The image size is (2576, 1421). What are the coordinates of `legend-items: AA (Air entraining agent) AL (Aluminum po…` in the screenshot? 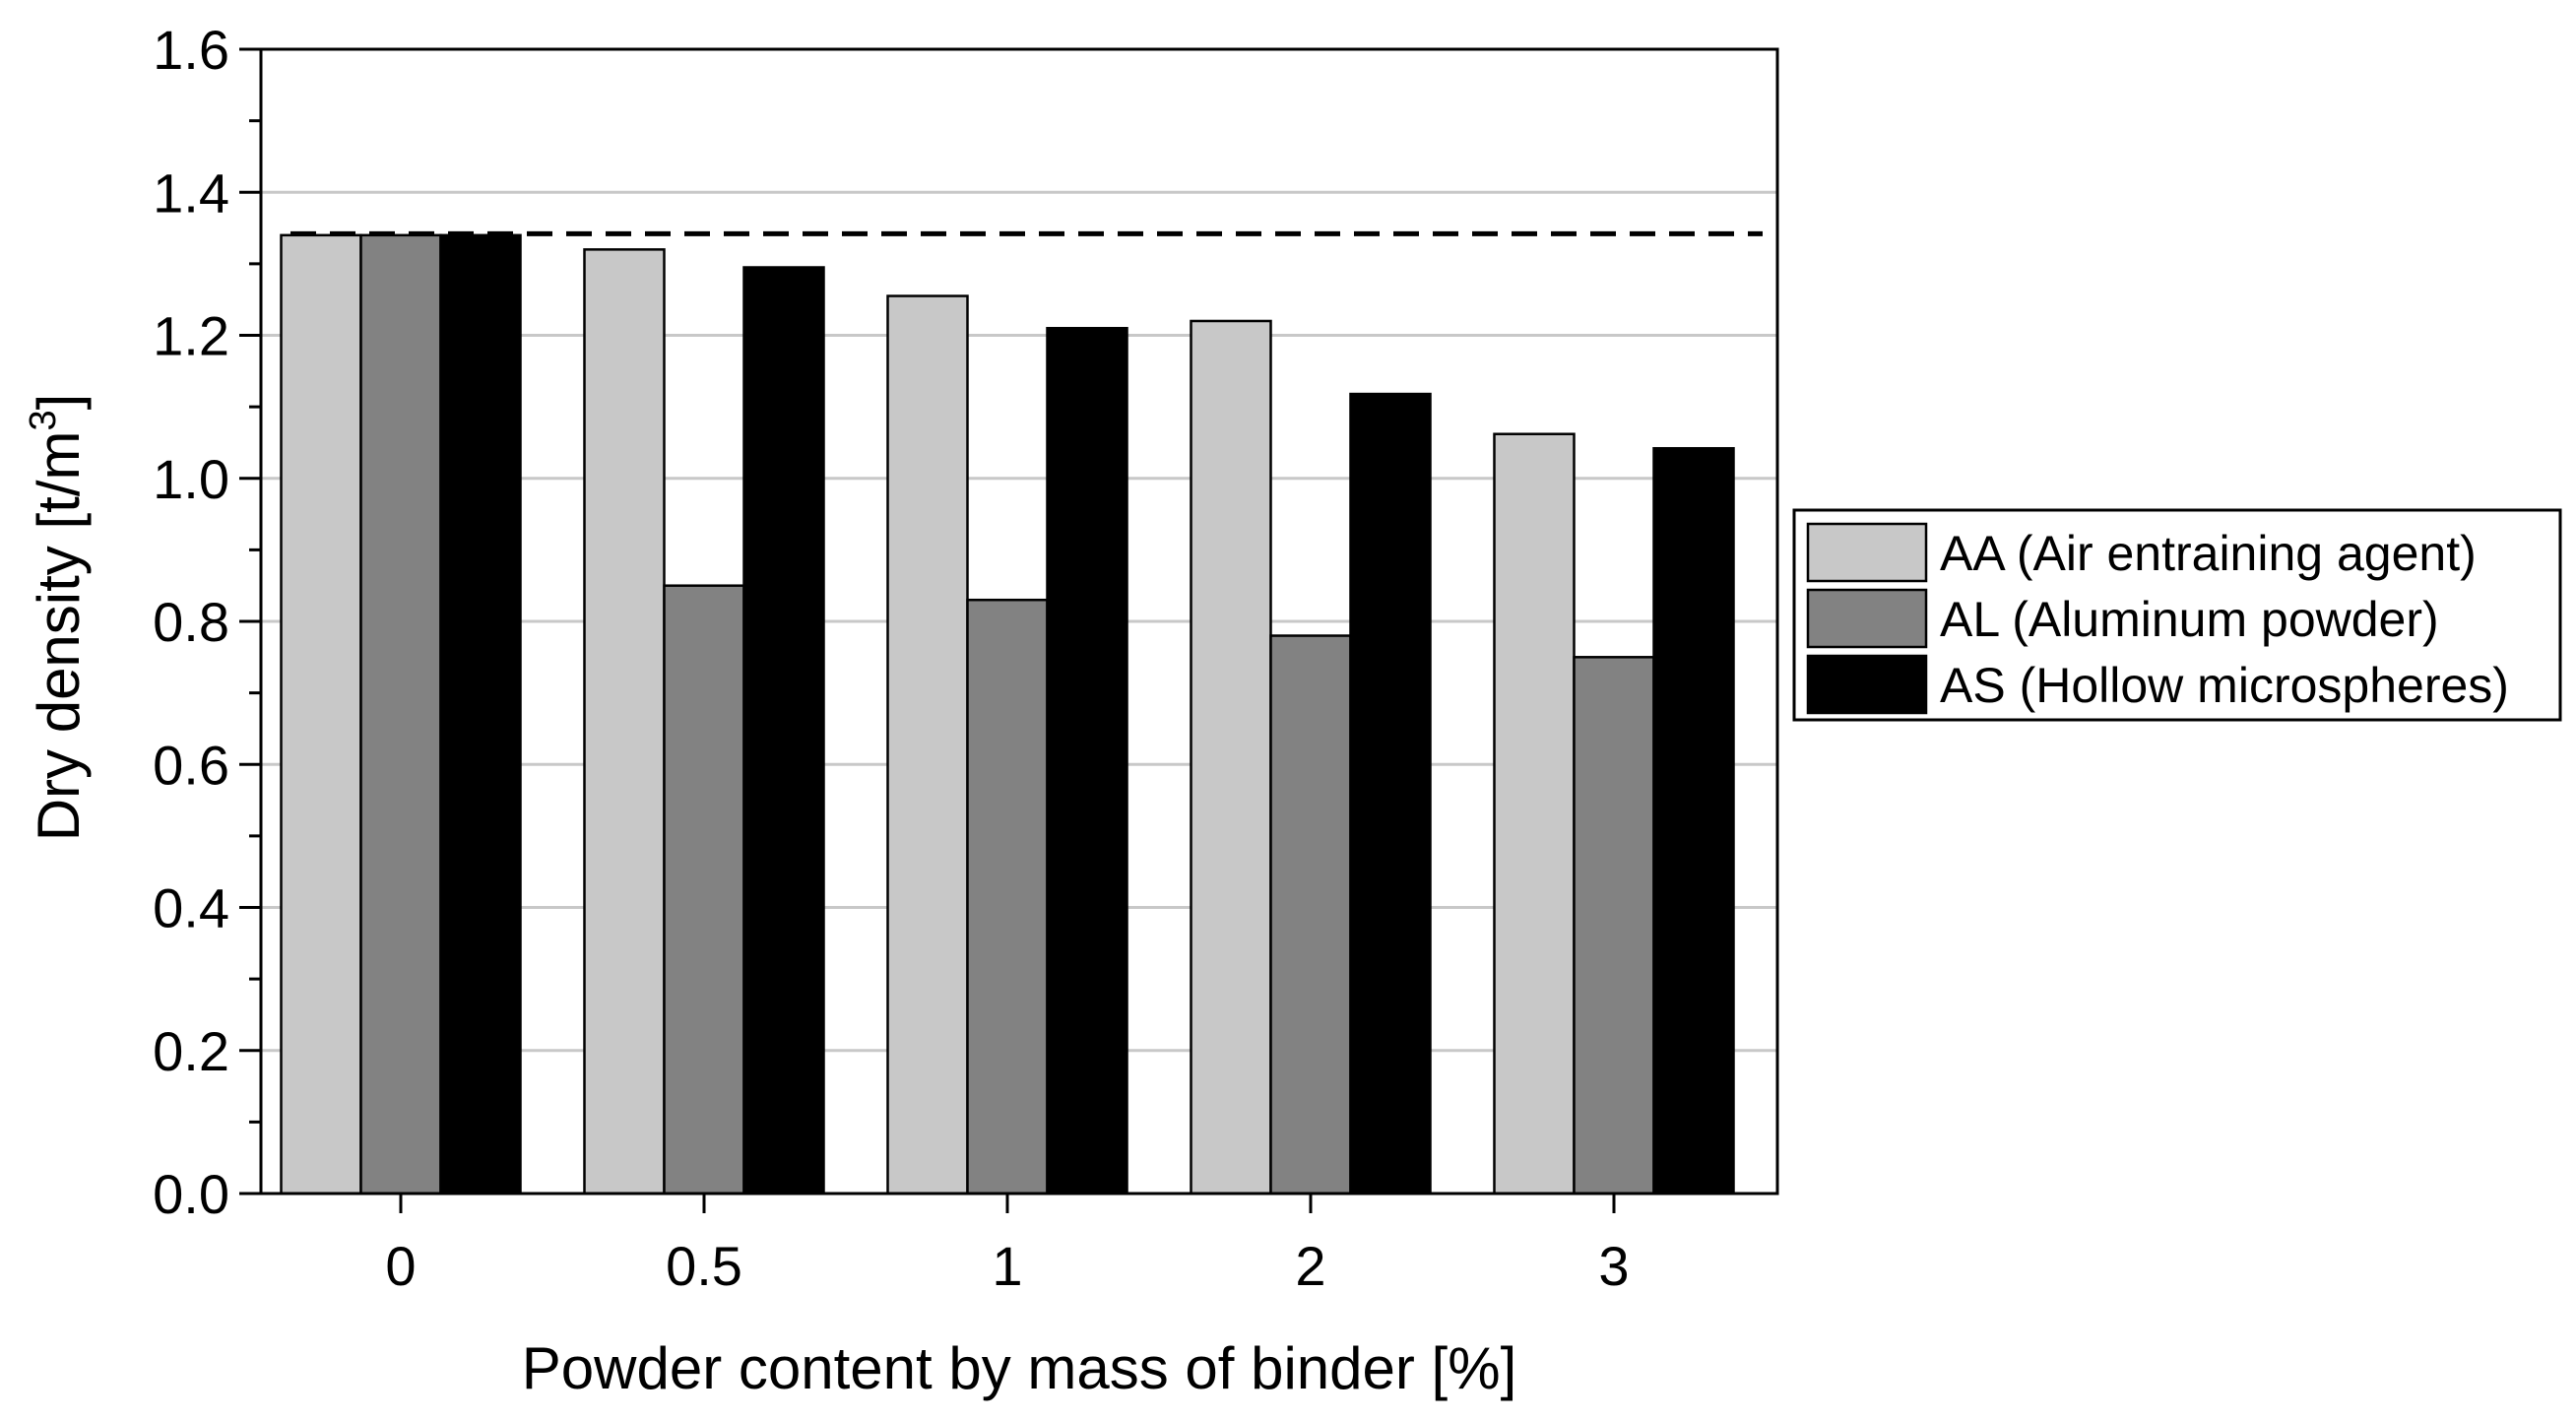 It's located at (2157, 618).